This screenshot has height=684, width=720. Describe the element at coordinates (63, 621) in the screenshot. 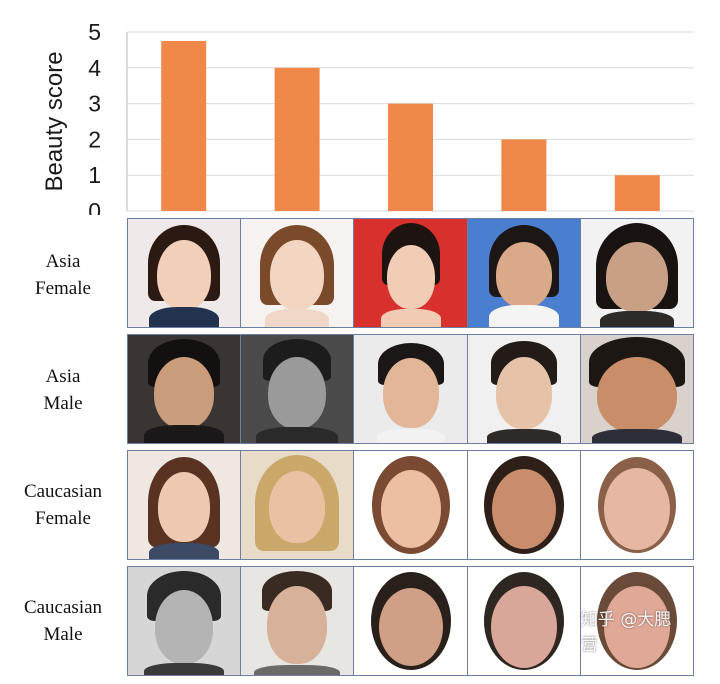

I see `row-label-caucasian-male: Caucasian Male` at that location.